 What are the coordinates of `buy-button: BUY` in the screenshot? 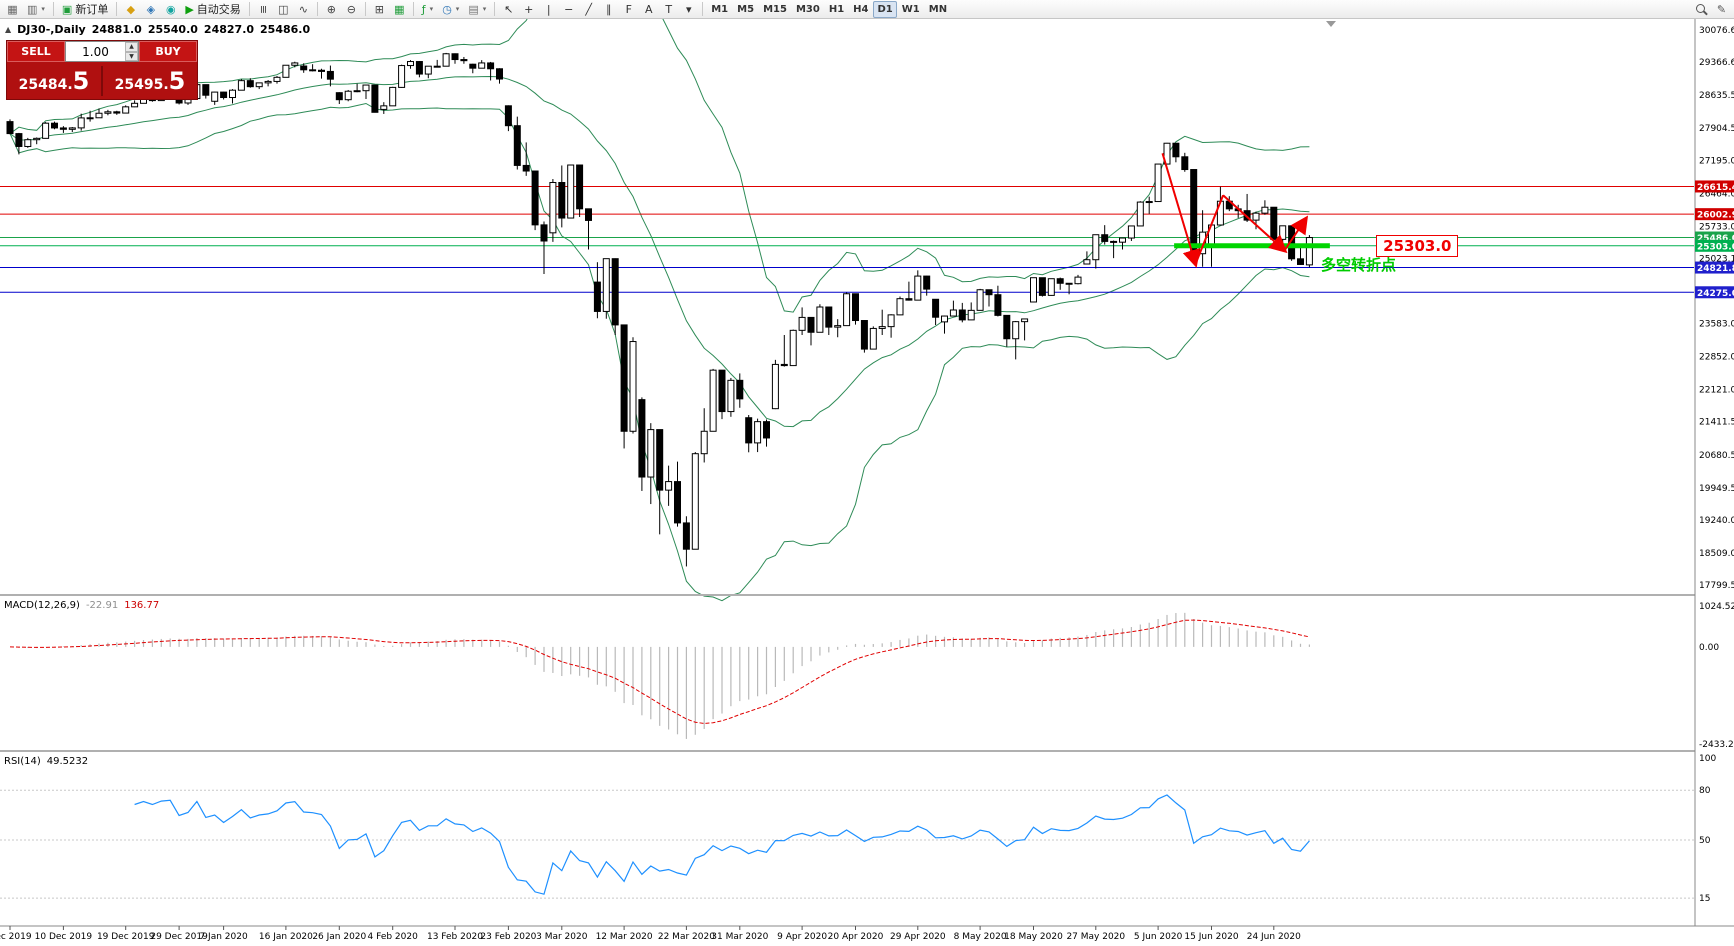 It's located at (168, 51).